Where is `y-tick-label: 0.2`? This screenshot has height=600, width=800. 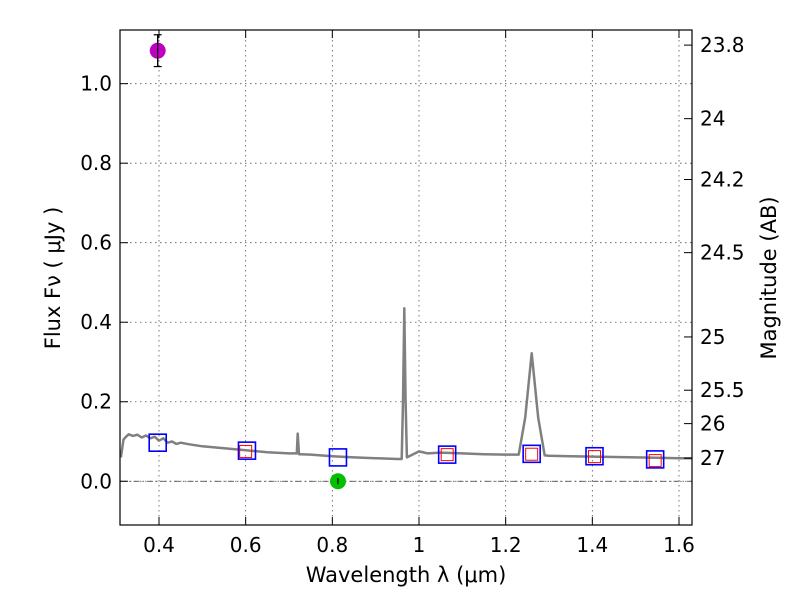 y-tick-label: 0.2 is located at coordinates (96, 402).